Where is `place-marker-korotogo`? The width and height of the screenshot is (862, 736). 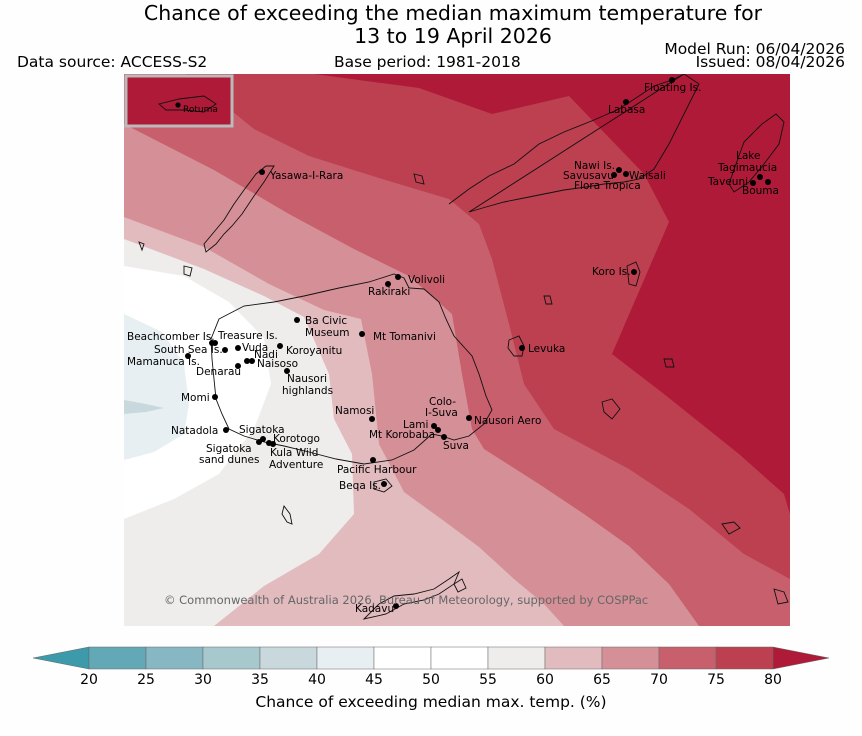 place-marker-korotogo is located at coordinates (259, 442).